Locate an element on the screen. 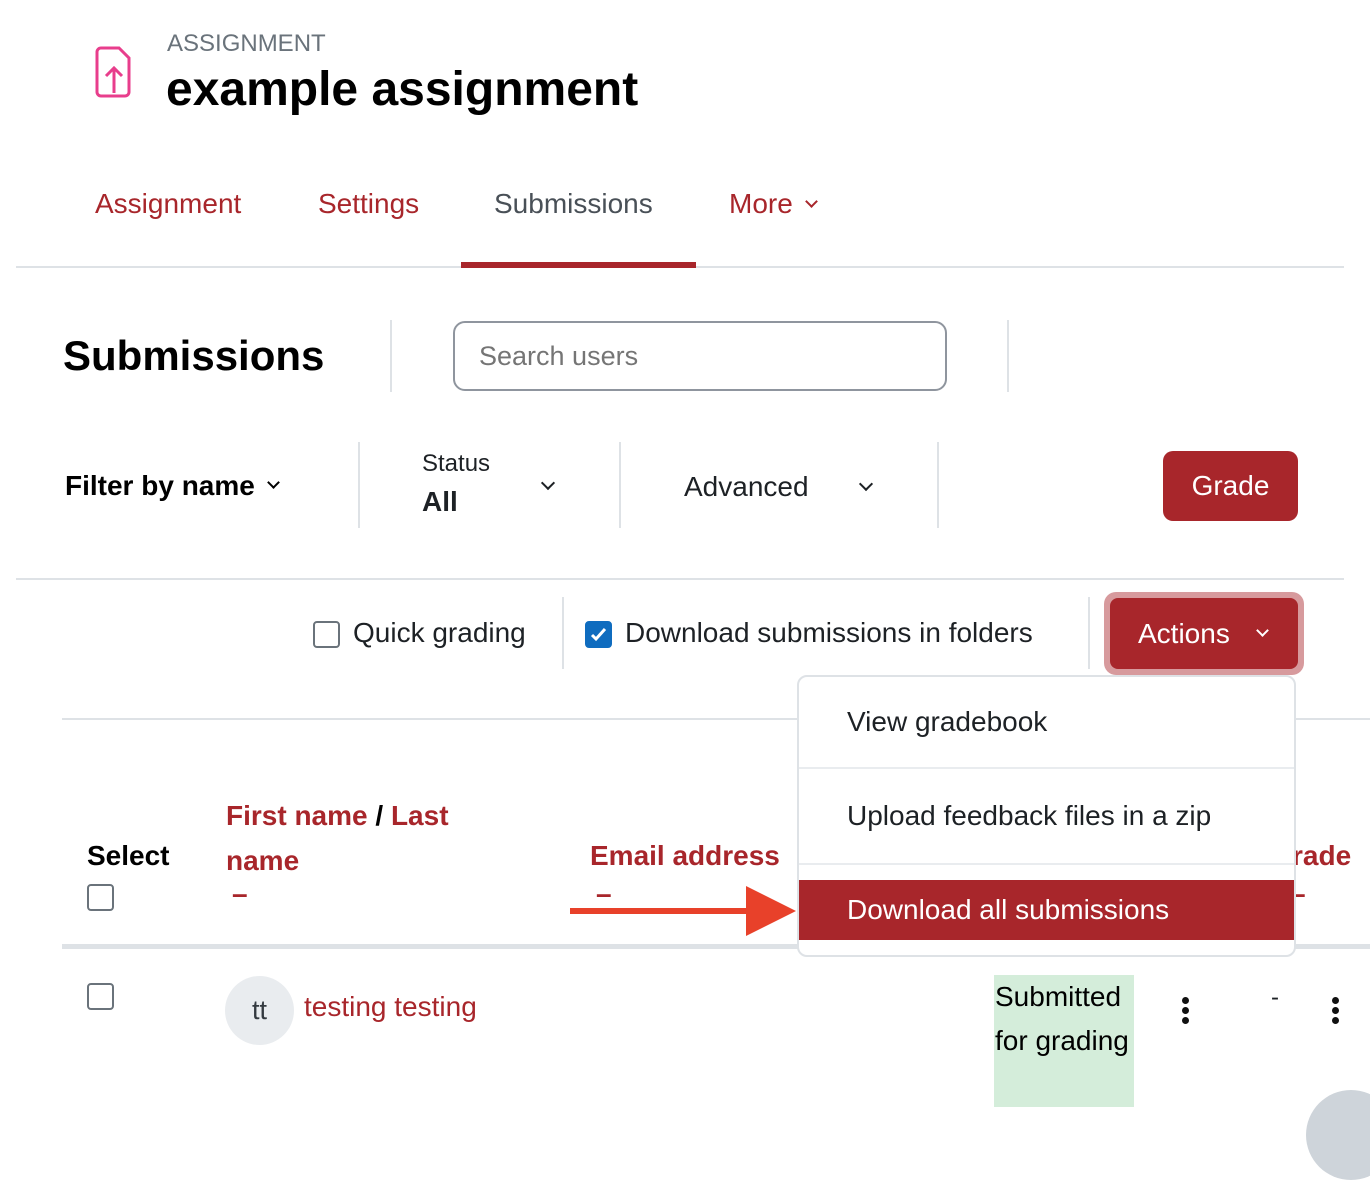 The height and width of the screenshot is (1180, 1370). sort-last-name-link: Last name is located at coordinates (337, 838).